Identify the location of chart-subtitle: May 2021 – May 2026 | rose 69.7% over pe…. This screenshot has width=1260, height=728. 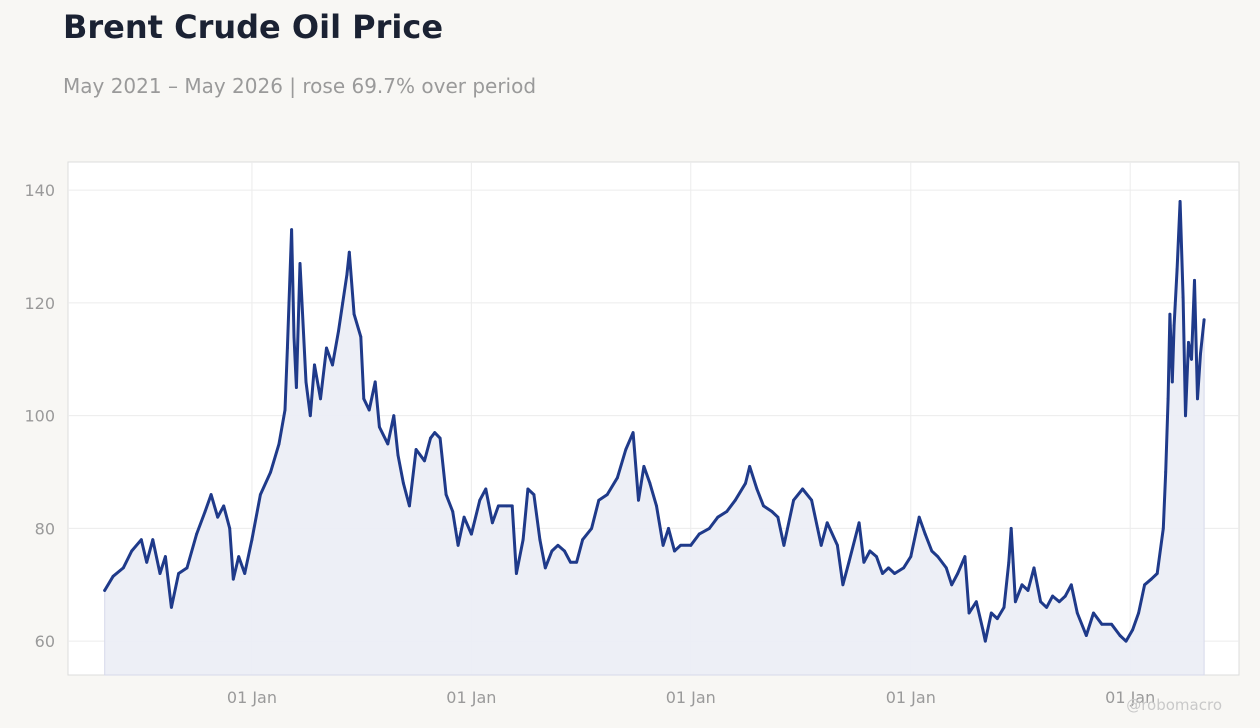
(300, 86).